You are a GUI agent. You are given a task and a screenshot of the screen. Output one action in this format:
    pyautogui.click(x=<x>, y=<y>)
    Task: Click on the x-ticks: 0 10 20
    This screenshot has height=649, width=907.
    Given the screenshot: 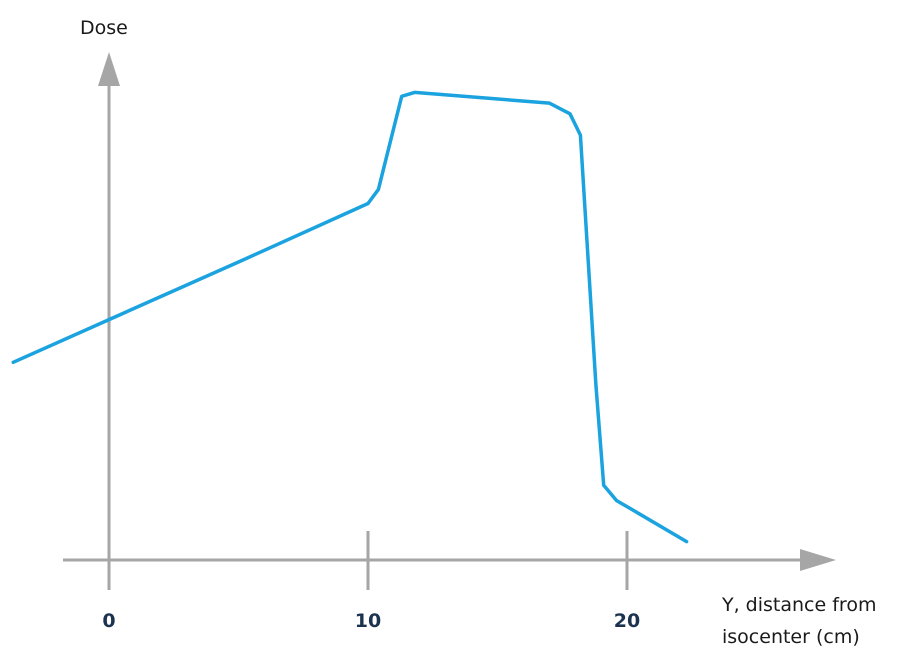 What is the action you would take?
    pyautogui.click(x=371, y=581)
    